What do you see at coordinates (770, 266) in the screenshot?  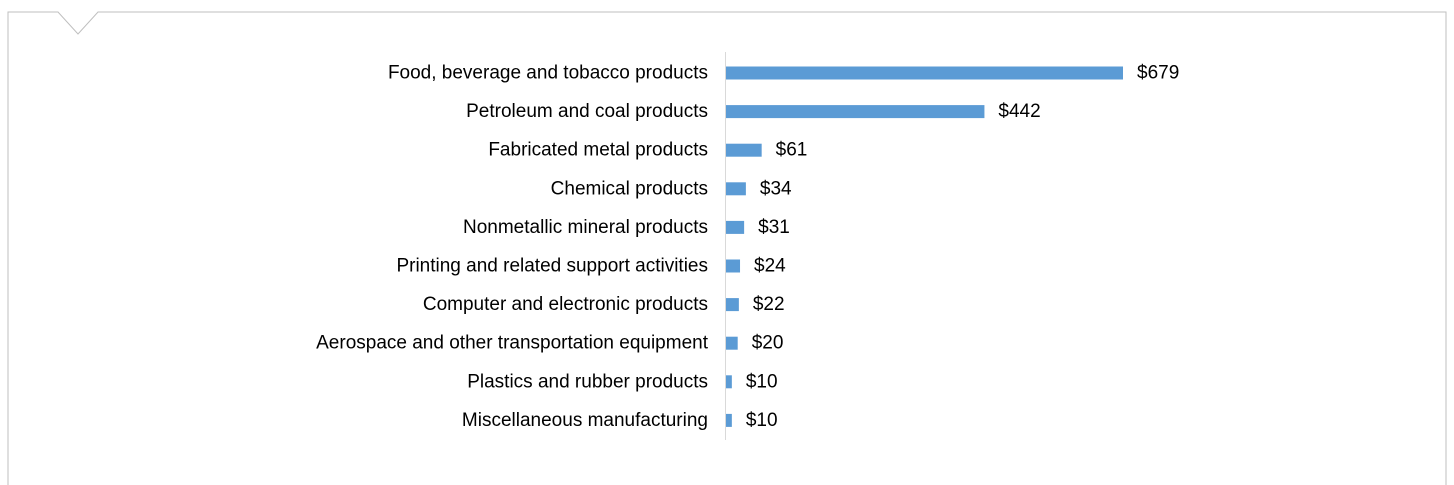 I see `value-label: $24` at bounding box center [770, 266].